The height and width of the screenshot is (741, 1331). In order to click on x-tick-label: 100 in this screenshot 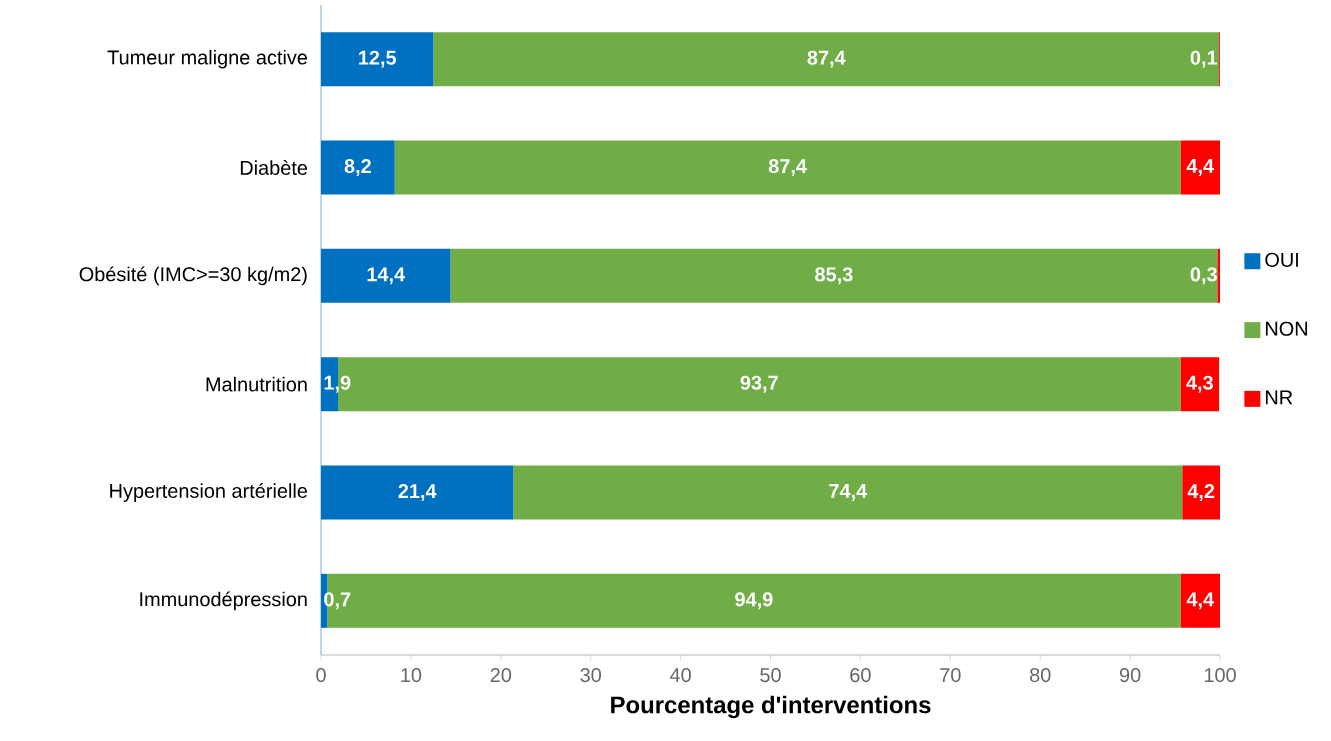, I will do `click(1220, 675)`.